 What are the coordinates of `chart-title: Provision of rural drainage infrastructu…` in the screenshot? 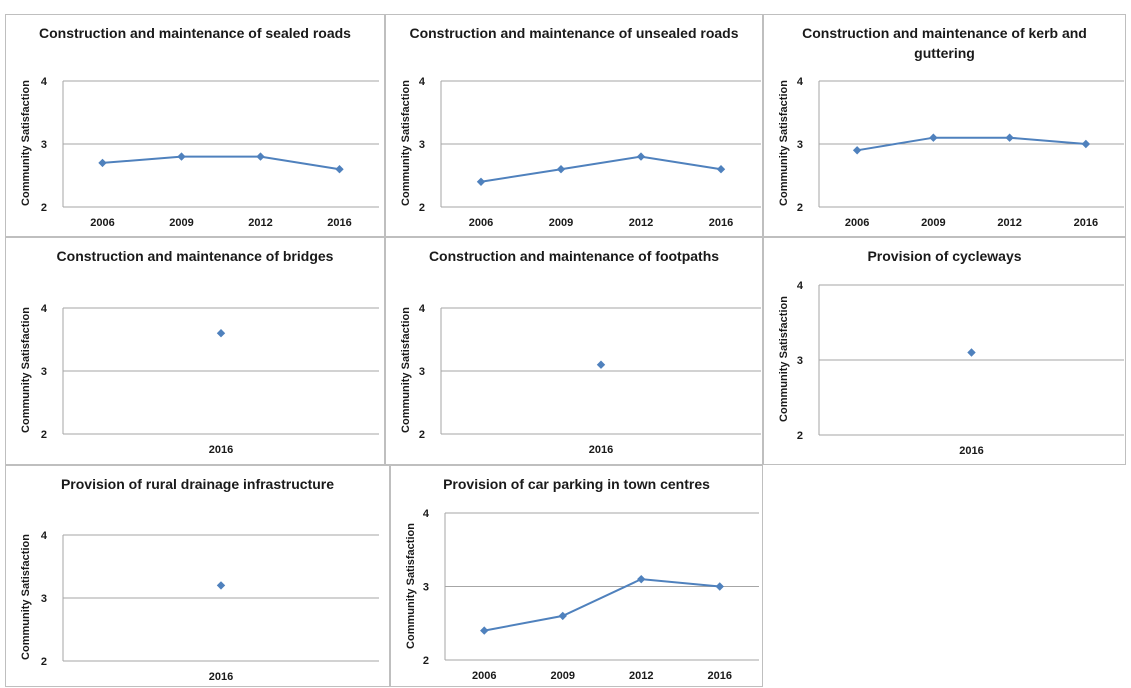 It's located at (197, 484).